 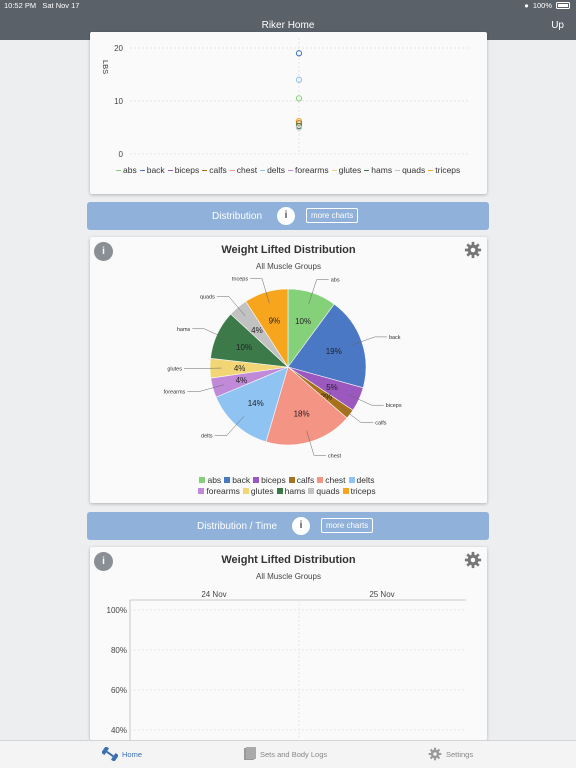 What do you see at coordinates (286, 216) in the screenshot?
I see `distribution-info-button: i` at bounding box center [286, 216].